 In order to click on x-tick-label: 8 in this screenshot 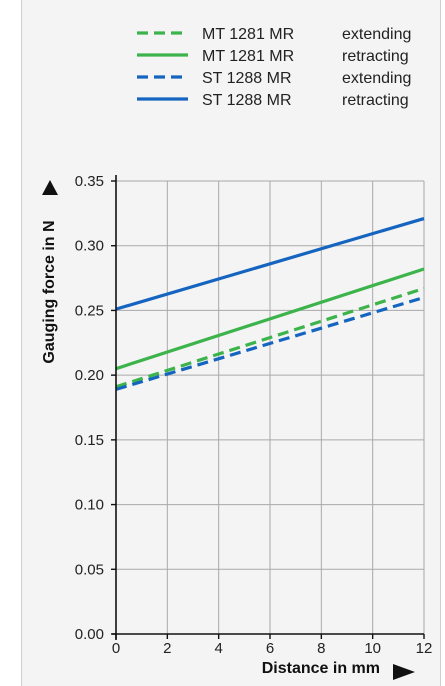, I will do `click(321, 648)`.